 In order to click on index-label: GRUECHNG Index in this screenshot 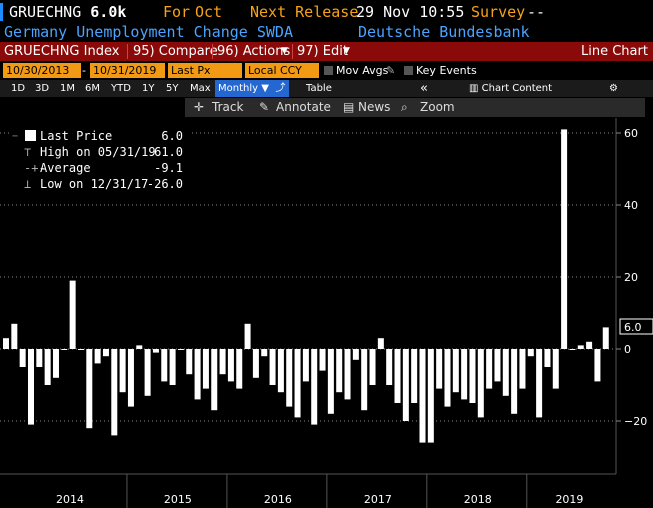, I will do `click(62, 51)`.